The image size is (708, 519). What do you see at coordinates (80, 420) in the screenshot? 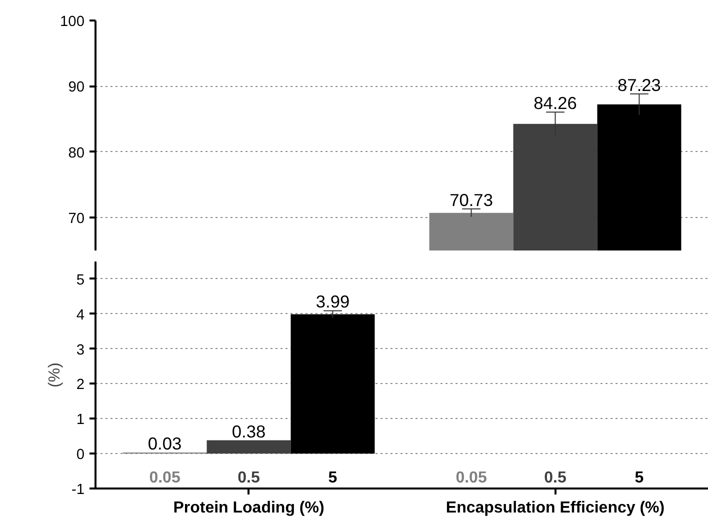
I see `y-tick-label: 1` at bounding box center [80, 420].